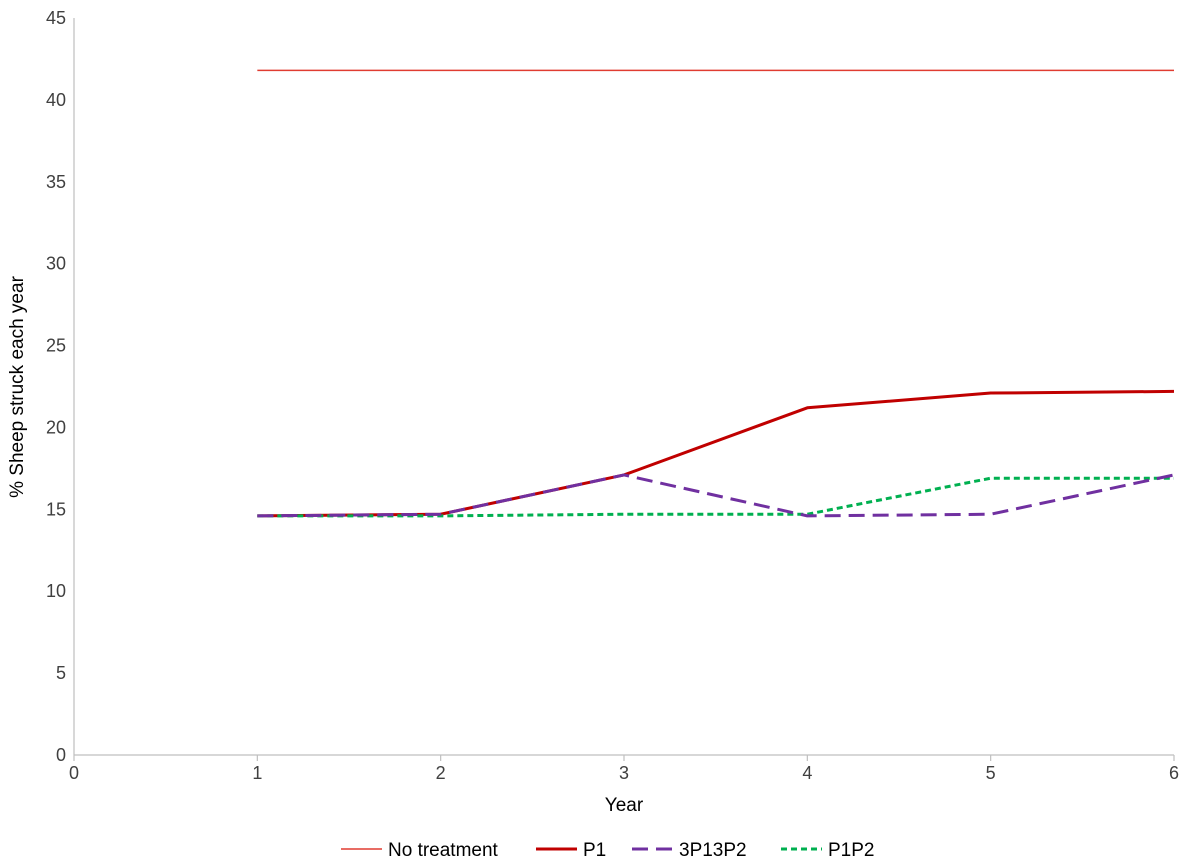 The image size is (1187, 860). I want to click on x-axis-title: Year, so click(624, 805).